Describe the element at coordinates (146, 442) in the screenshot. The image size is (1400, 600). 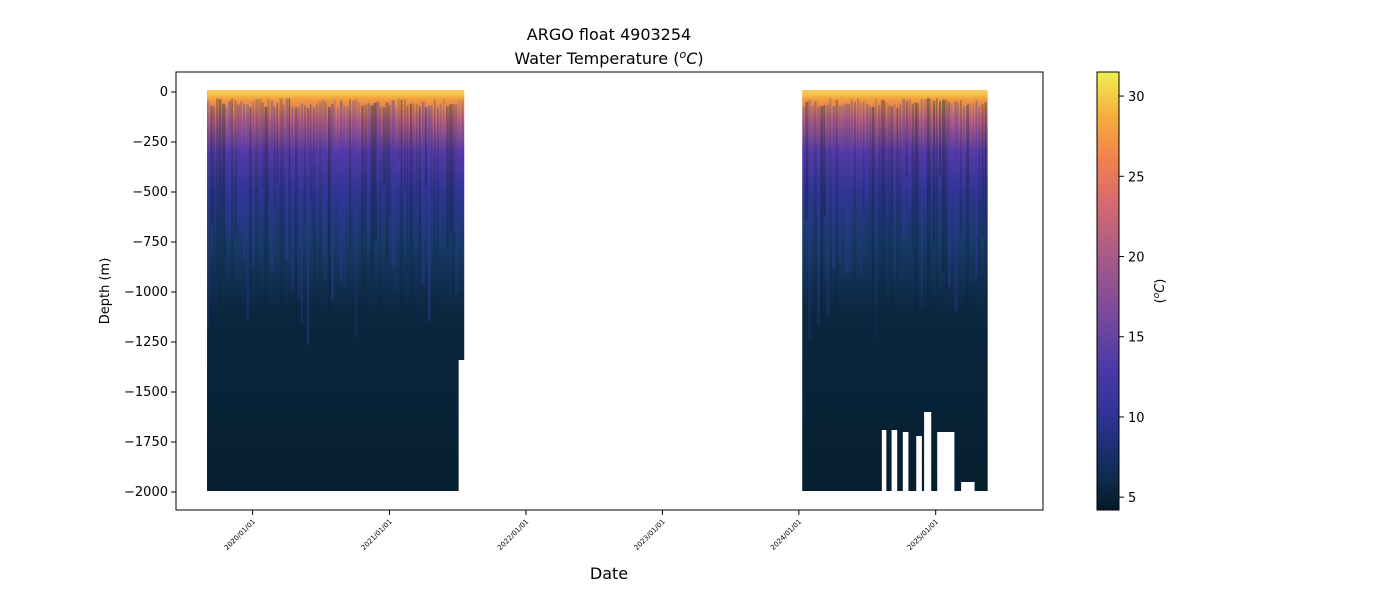
I see `y-tick-label: −1750` at that location.